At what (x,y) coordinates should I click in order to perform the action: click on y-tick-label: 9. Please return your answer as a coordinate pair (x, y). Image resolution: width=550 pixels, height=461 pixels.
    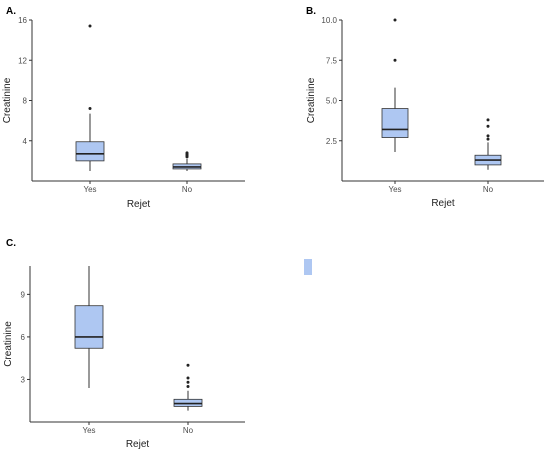
    Looking at the image, I should click on (23, 294).